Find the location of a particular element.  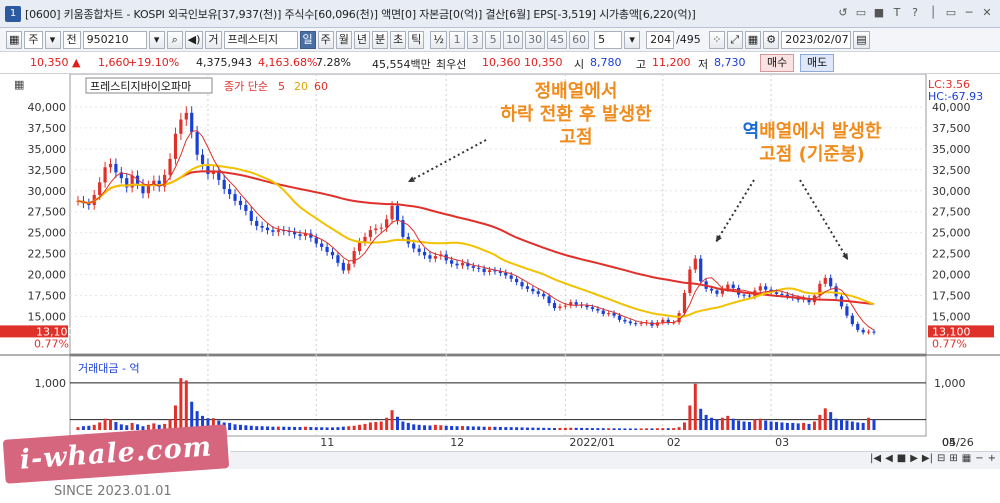

close-icon: ✕ is located at coordinates (987, 12).